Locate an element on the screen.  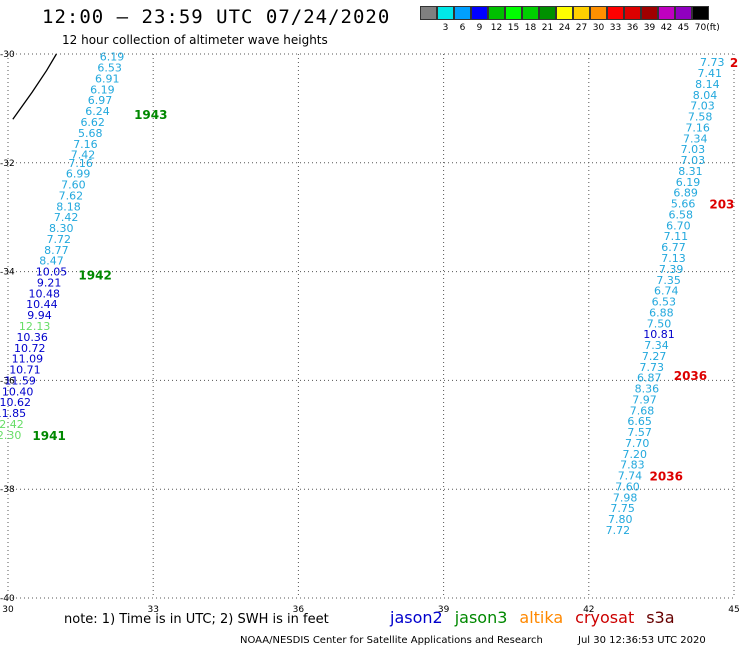
lon-tick-label: 42 is located at coordinates (588, 610).